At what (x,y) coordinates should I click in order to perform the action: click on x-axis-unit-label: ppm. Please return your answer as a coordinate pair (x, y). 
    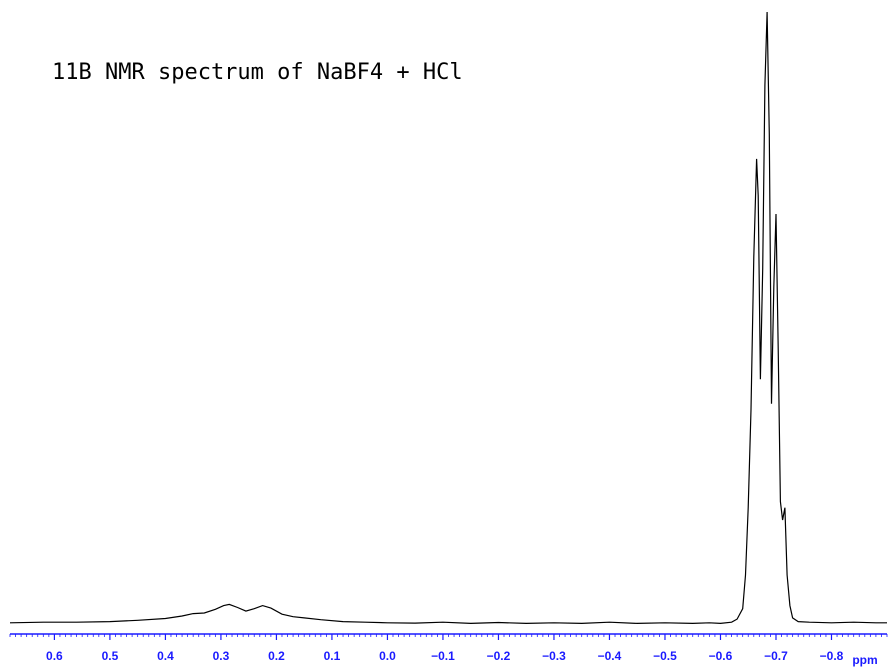
    Looking at the image, I should click on (864, 660).